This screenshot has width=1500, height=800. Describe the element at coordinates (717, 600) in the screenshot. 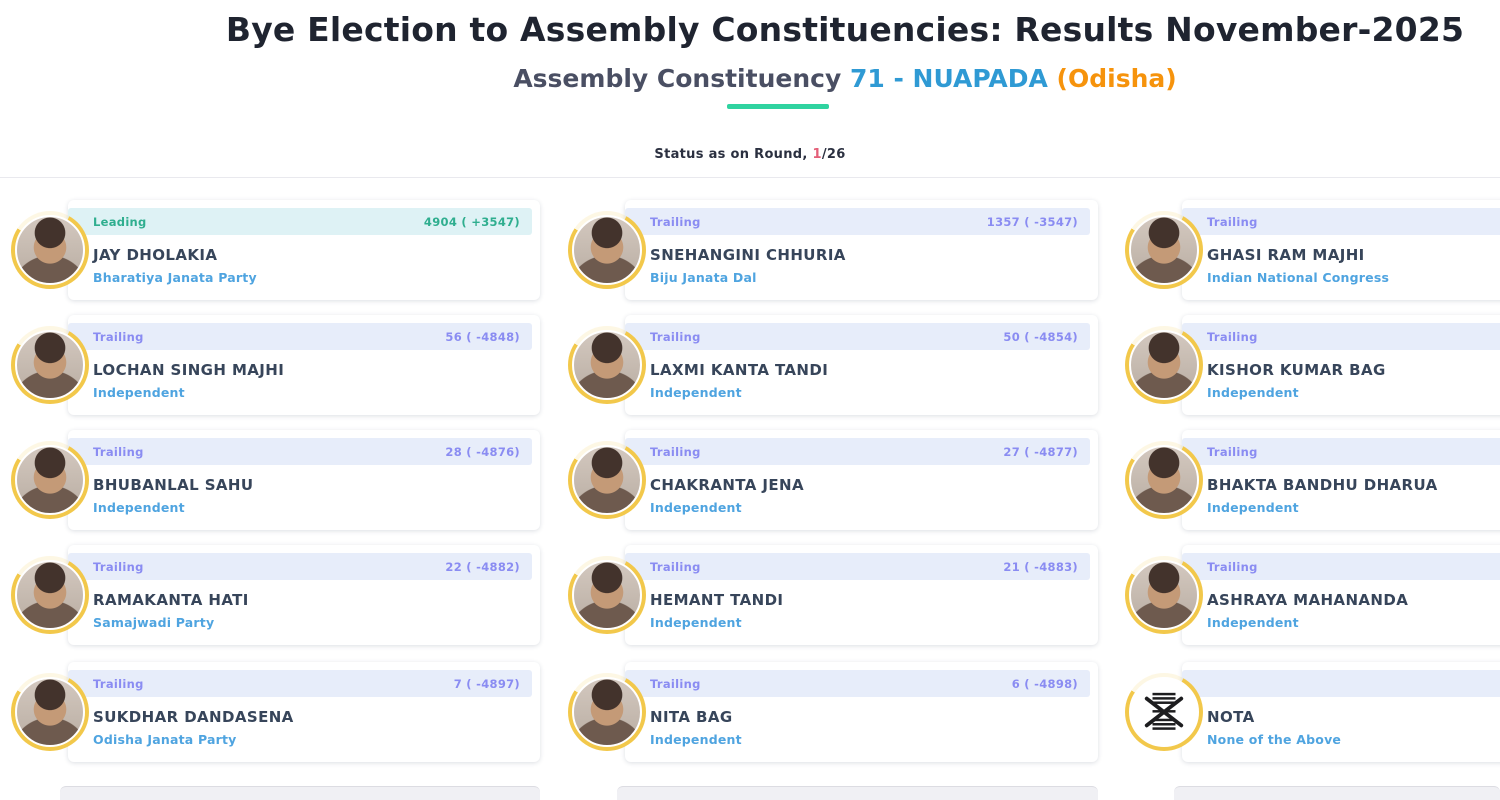

I see `candidate-name: HEMANT TANDI` at that location.